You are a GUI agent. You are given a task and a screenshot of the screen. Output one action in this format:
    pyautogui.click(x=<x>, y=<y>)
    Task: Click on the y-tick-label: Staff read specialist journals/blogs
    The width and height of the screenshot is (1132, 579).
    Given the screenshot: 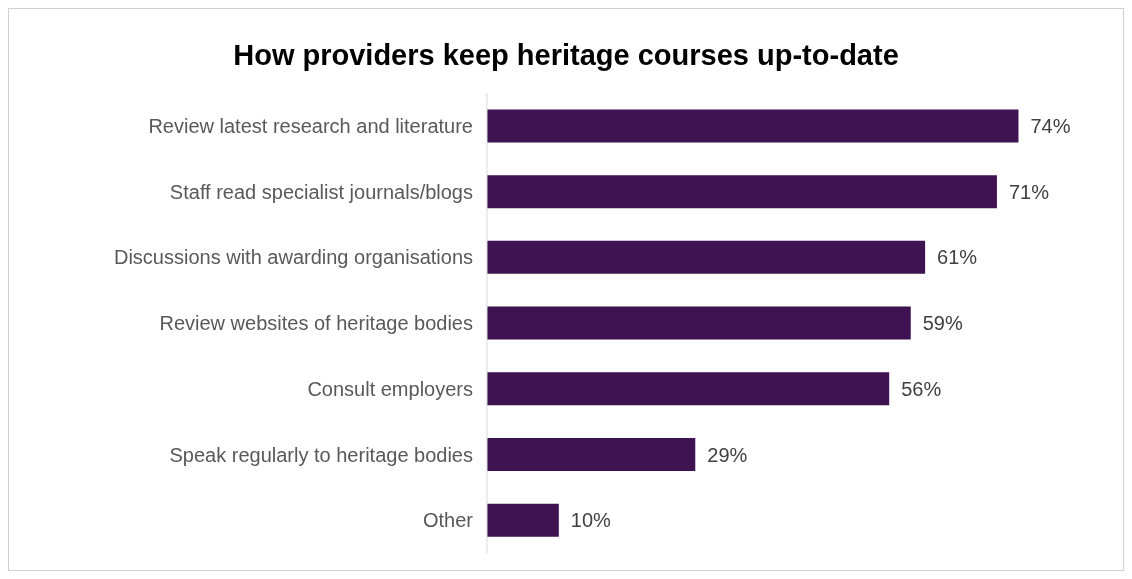 What is the action you would take?
    pyautogui.click(x=321, y=191)
    